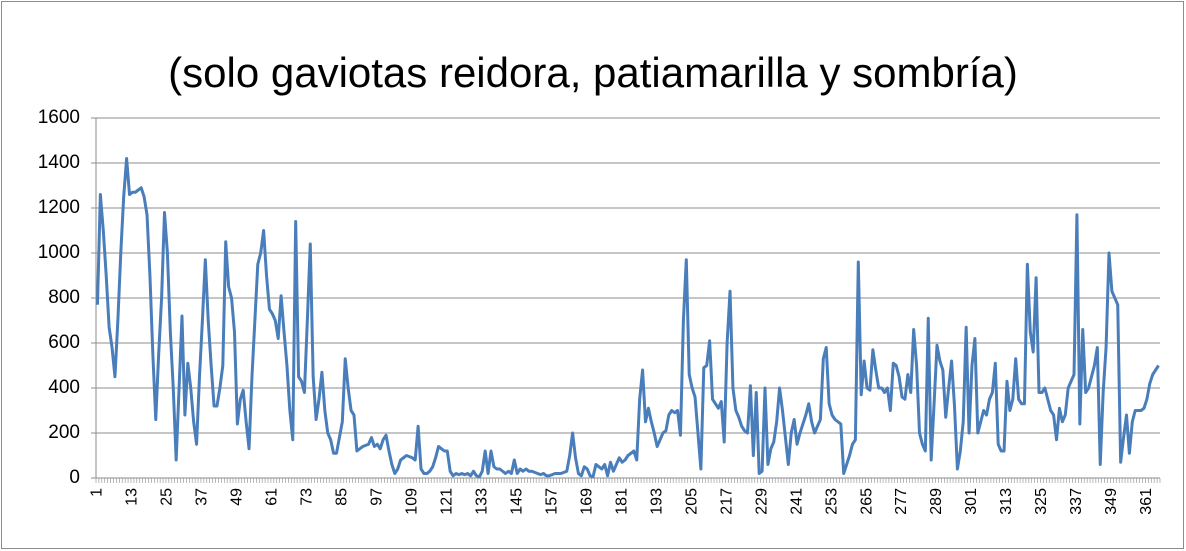  I want to click on x-tick-label: 37, so click(202, 497).